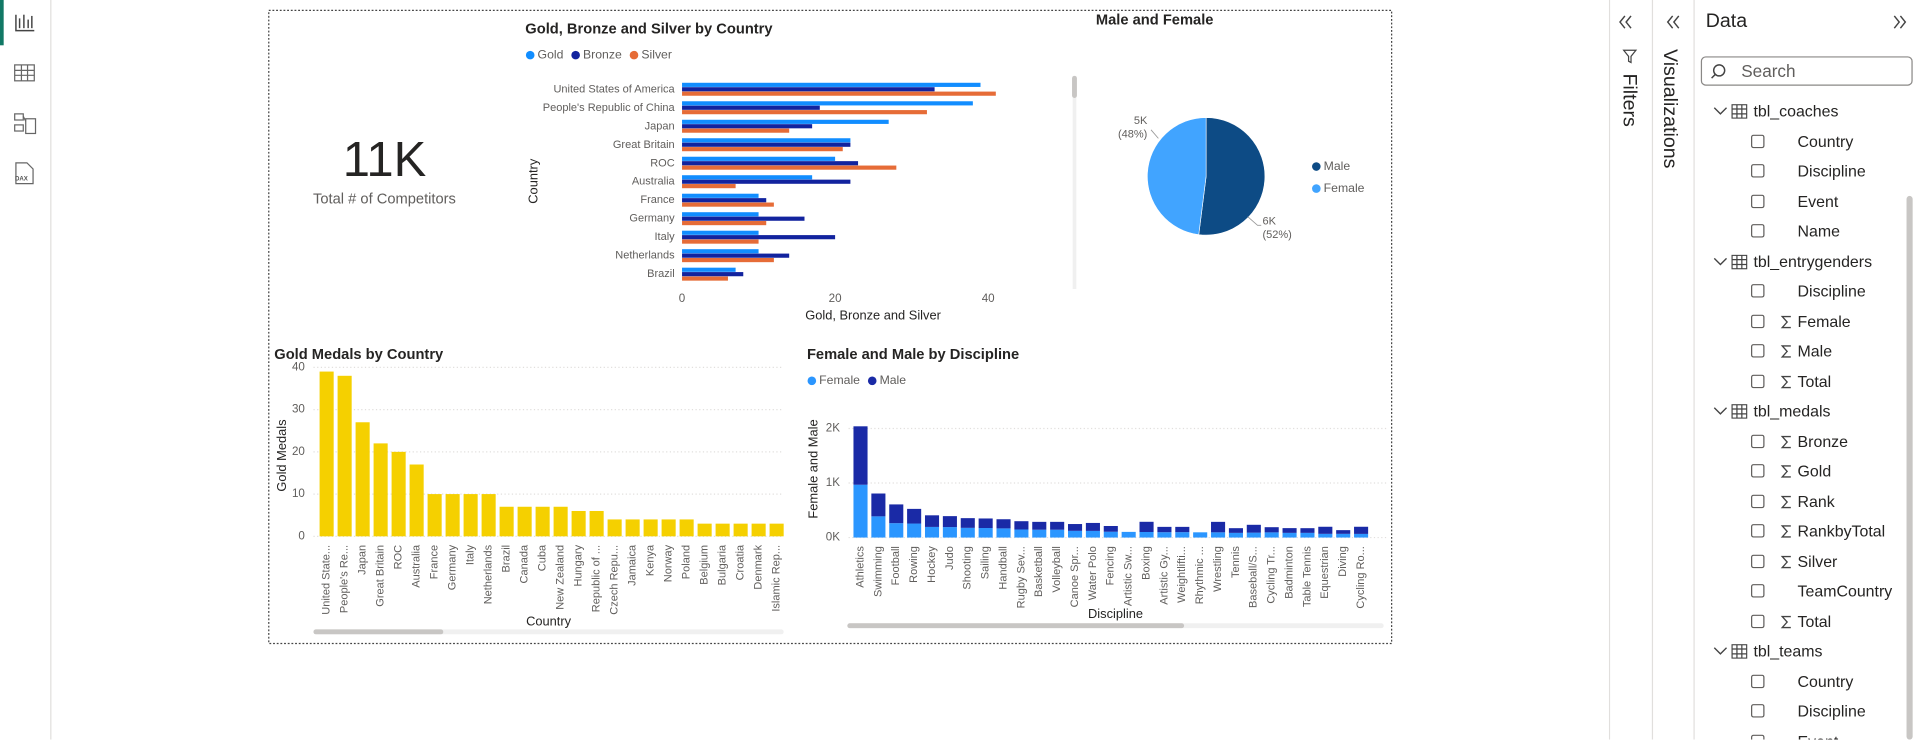 This screenshot has width=1920, height=740. What do you see at coordinates (1814, 381) in the screenshot?
I see `field-name: Total` at bounding box center [1814, 381].